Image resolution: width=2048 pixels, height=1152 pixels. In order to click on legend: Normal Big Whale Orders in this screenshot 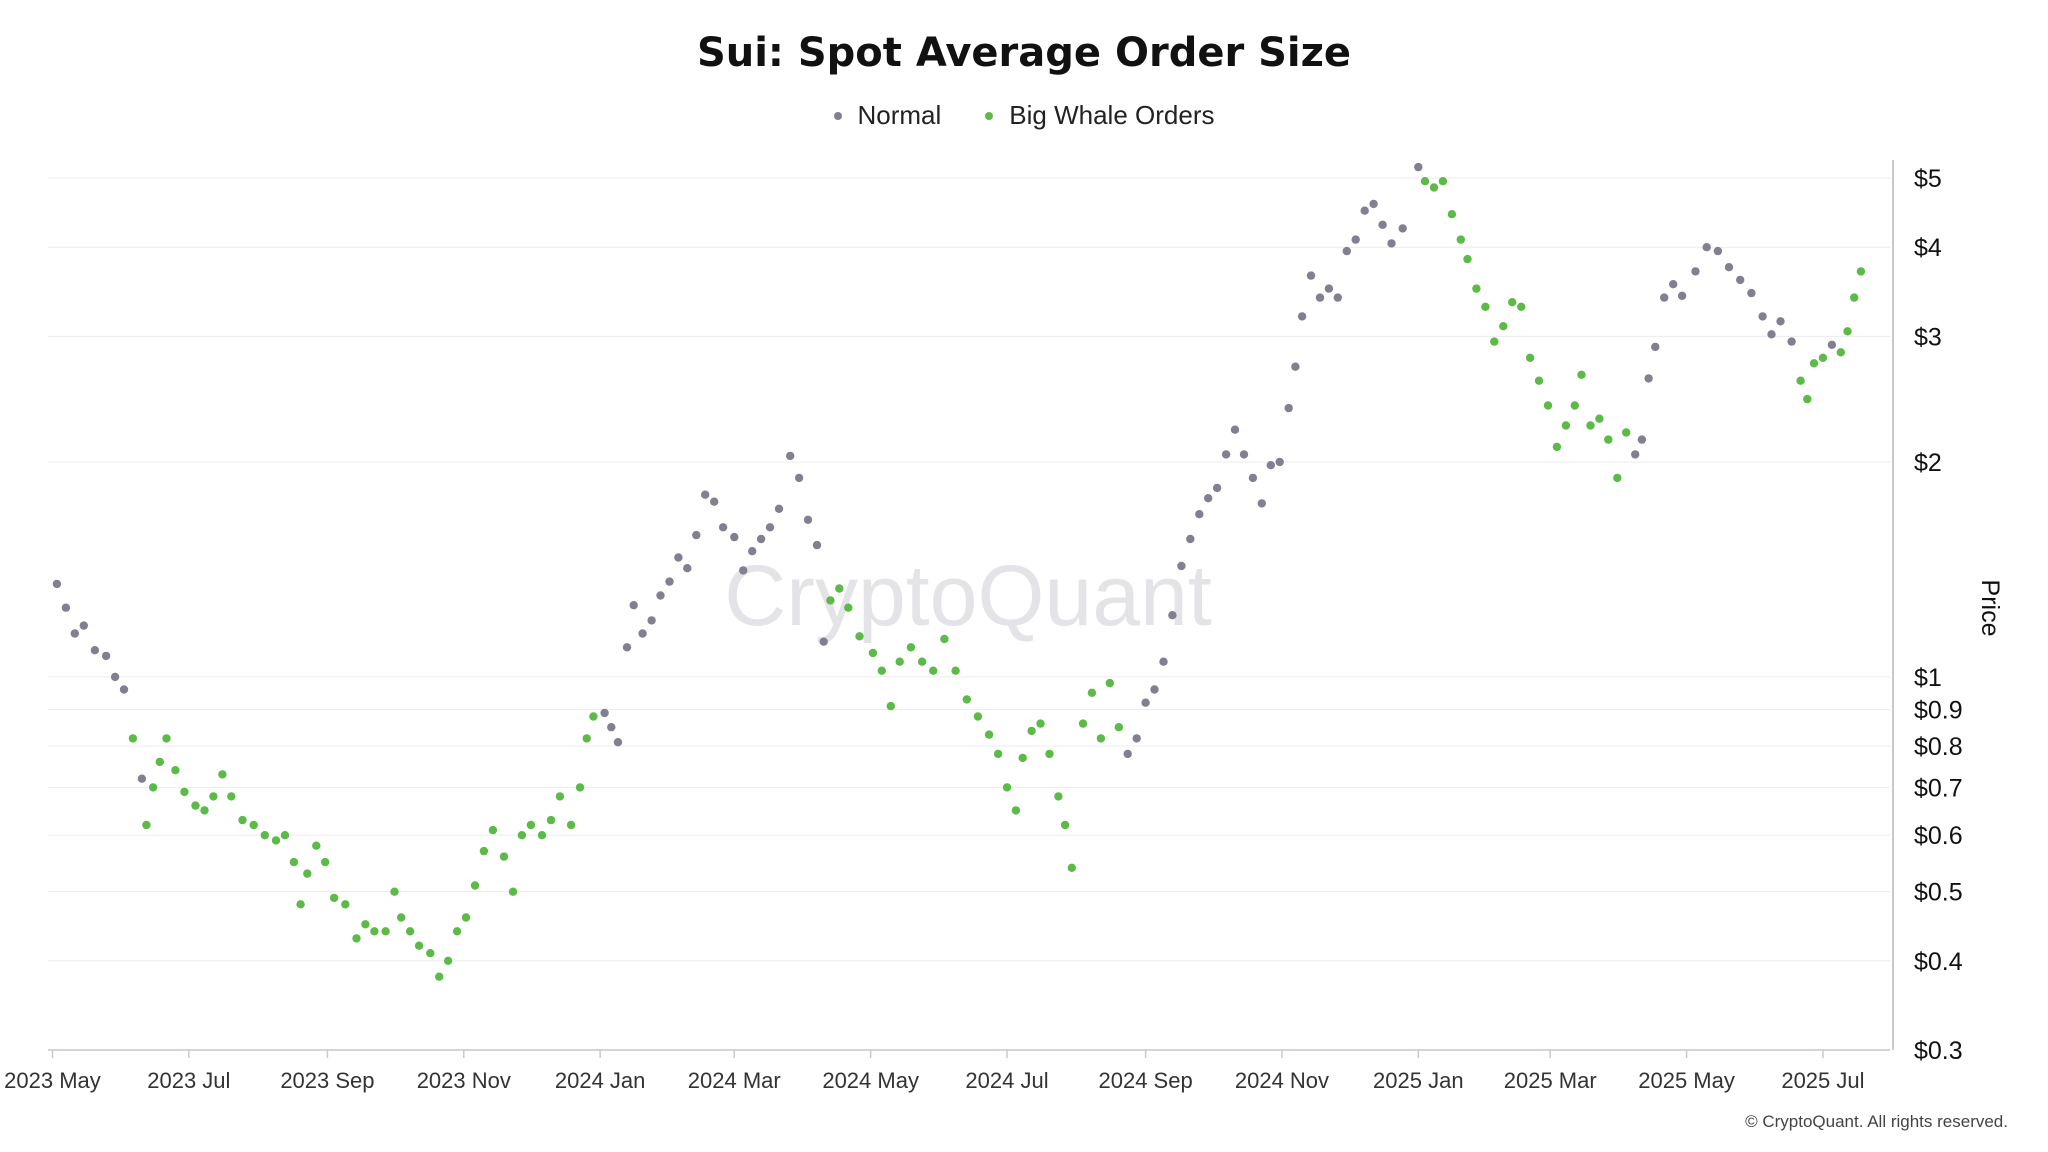, I will do `click(1024, 115)`.